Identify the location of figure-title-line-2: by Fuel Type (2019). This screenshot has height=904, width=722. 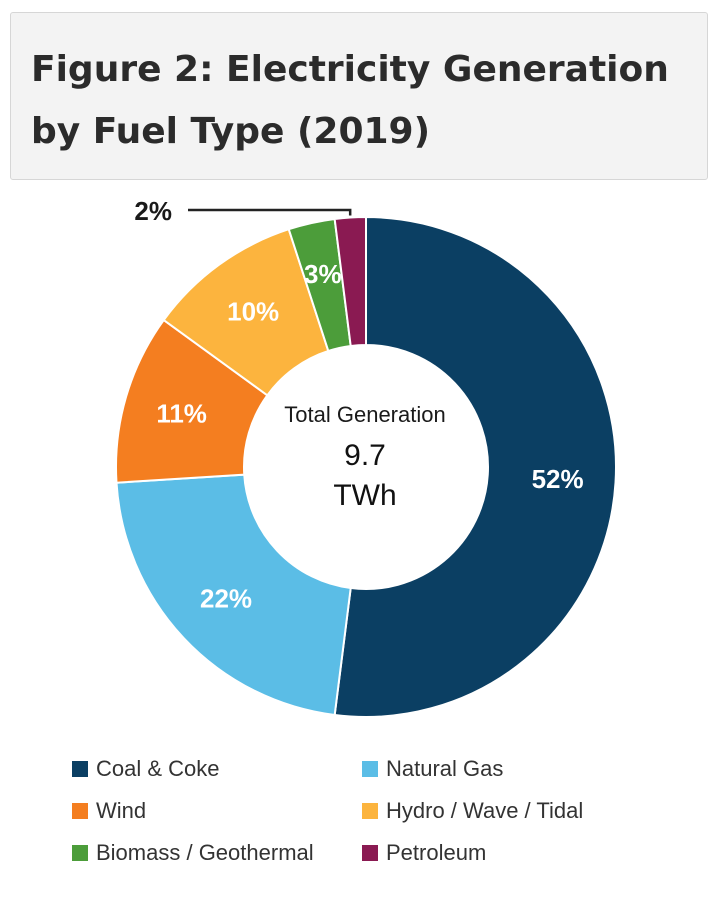
(231, 131).